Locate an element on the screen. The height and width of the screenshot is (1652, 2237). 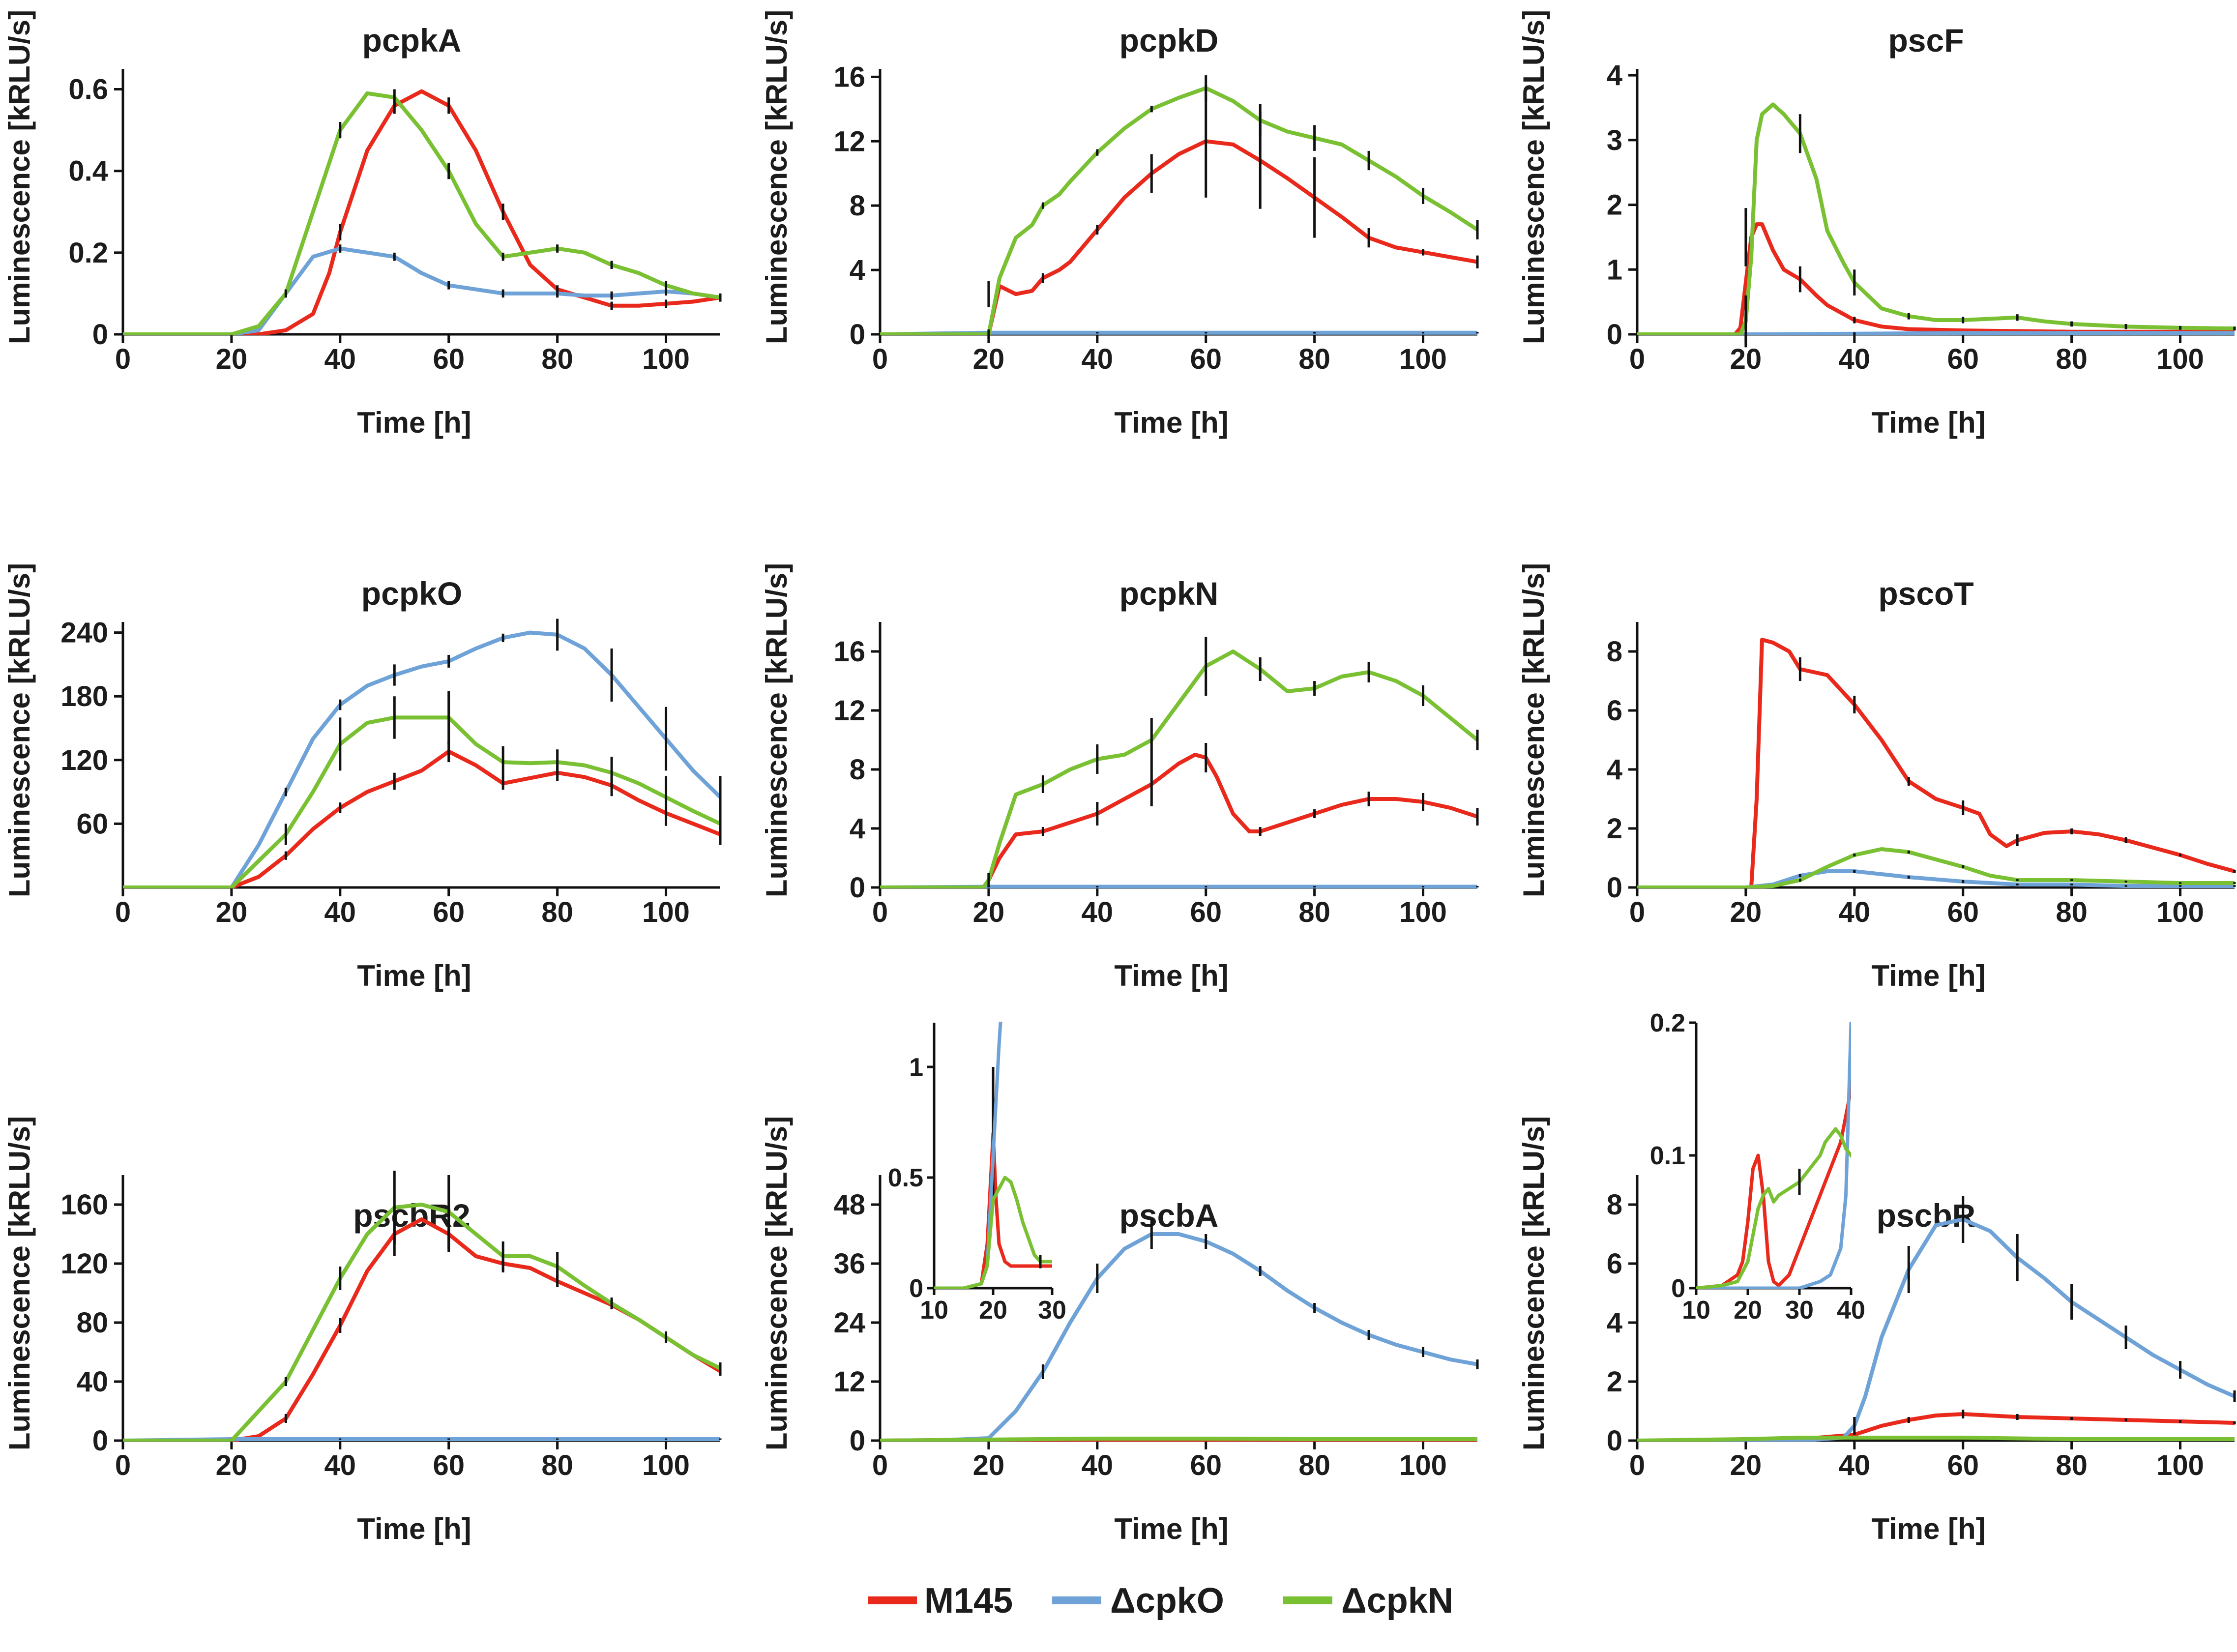
inset-y-tick-label: 0.2 is located at coordinates (1667, 1023).